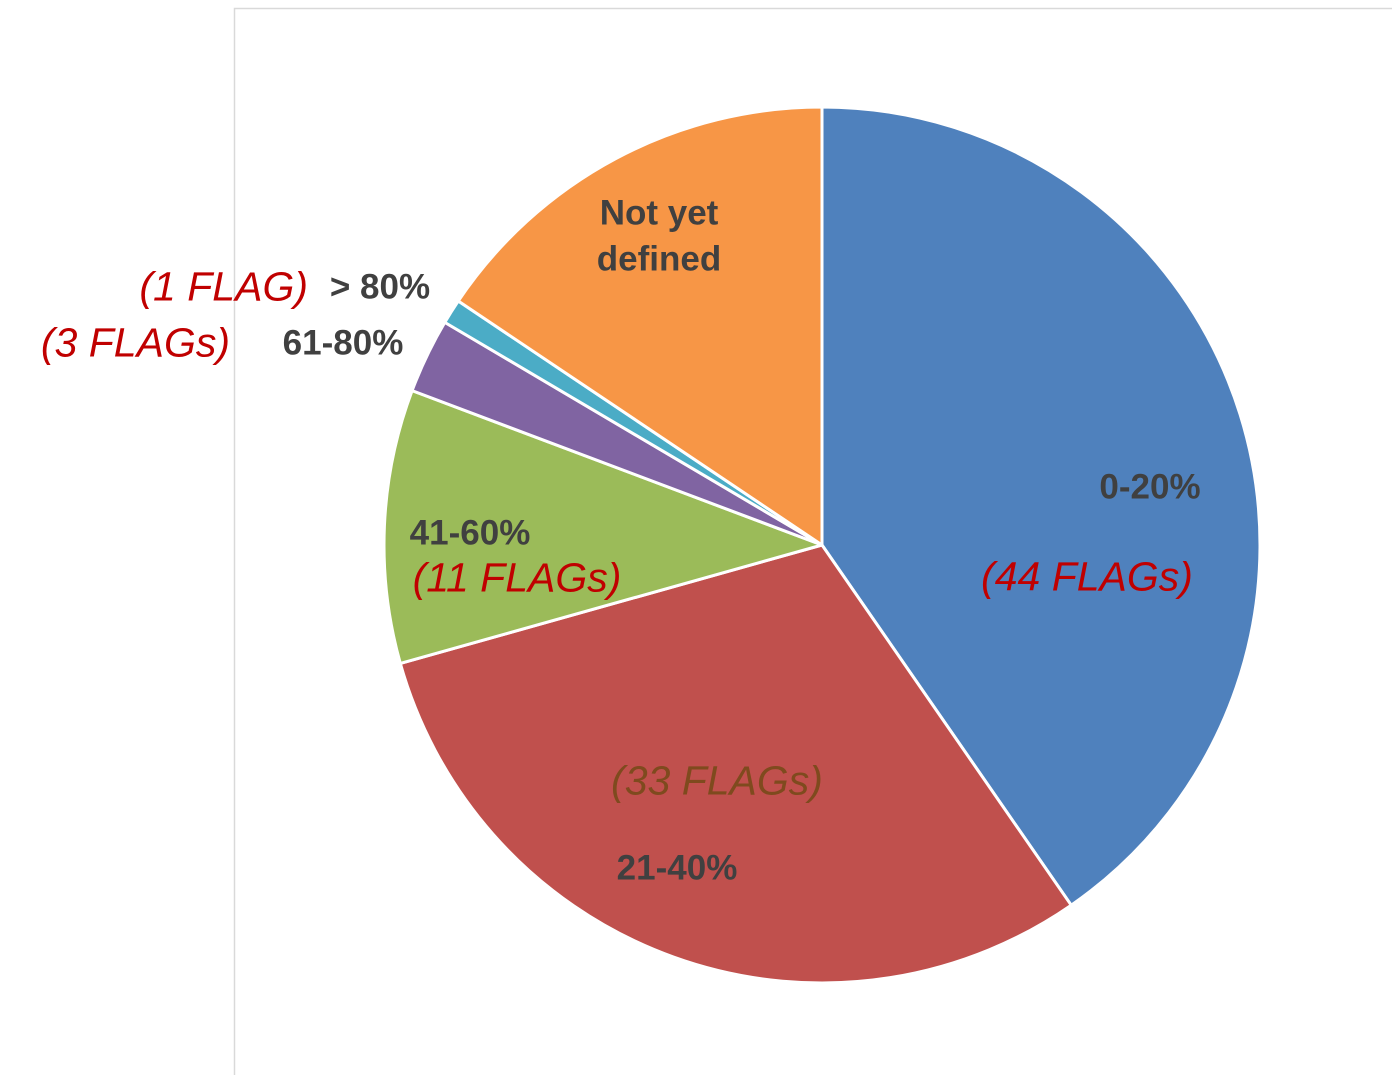 Image resolution: width=1392 pixels, height=1075 pixels. What do you see at coordinates (517, 577) in the screenshot?
I see `value-label: (11 FLAGs)` at bounding box center [517, 577].